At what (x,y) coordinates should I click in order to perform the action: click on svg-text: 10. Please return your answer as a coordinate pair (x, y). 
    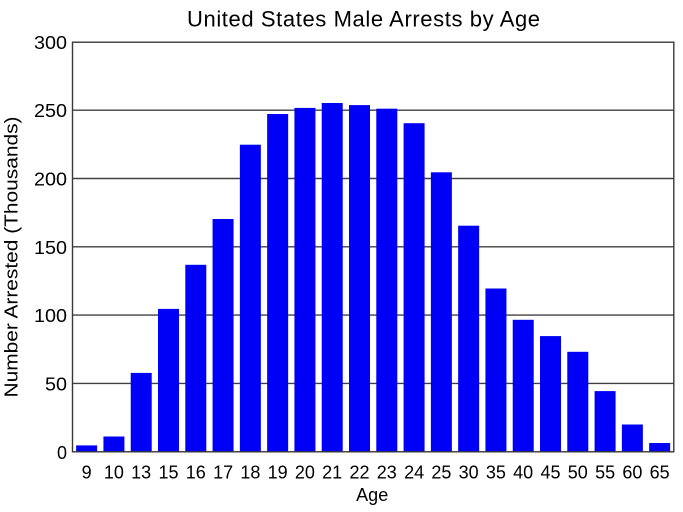
    Looking at the image, I should click on (114, 473).